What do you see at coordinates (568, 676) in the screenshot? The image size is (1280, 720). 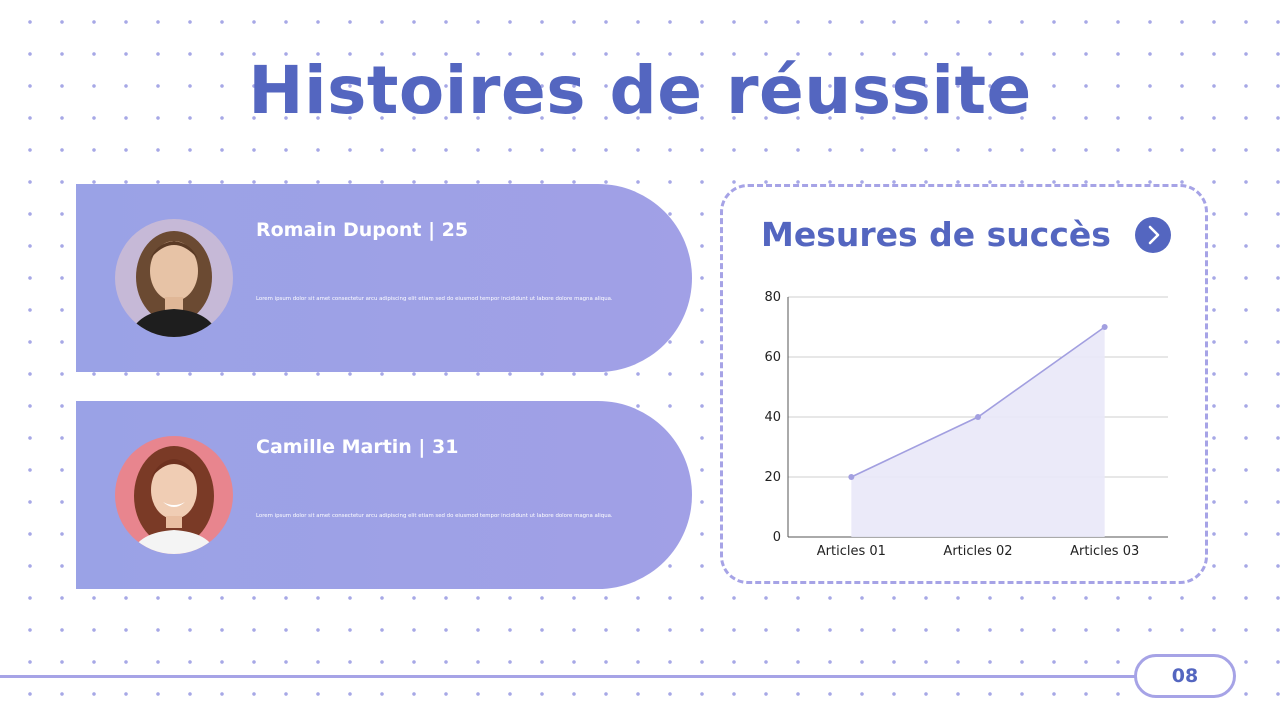 I see `footer-divider` at bounding box center [568, 676].